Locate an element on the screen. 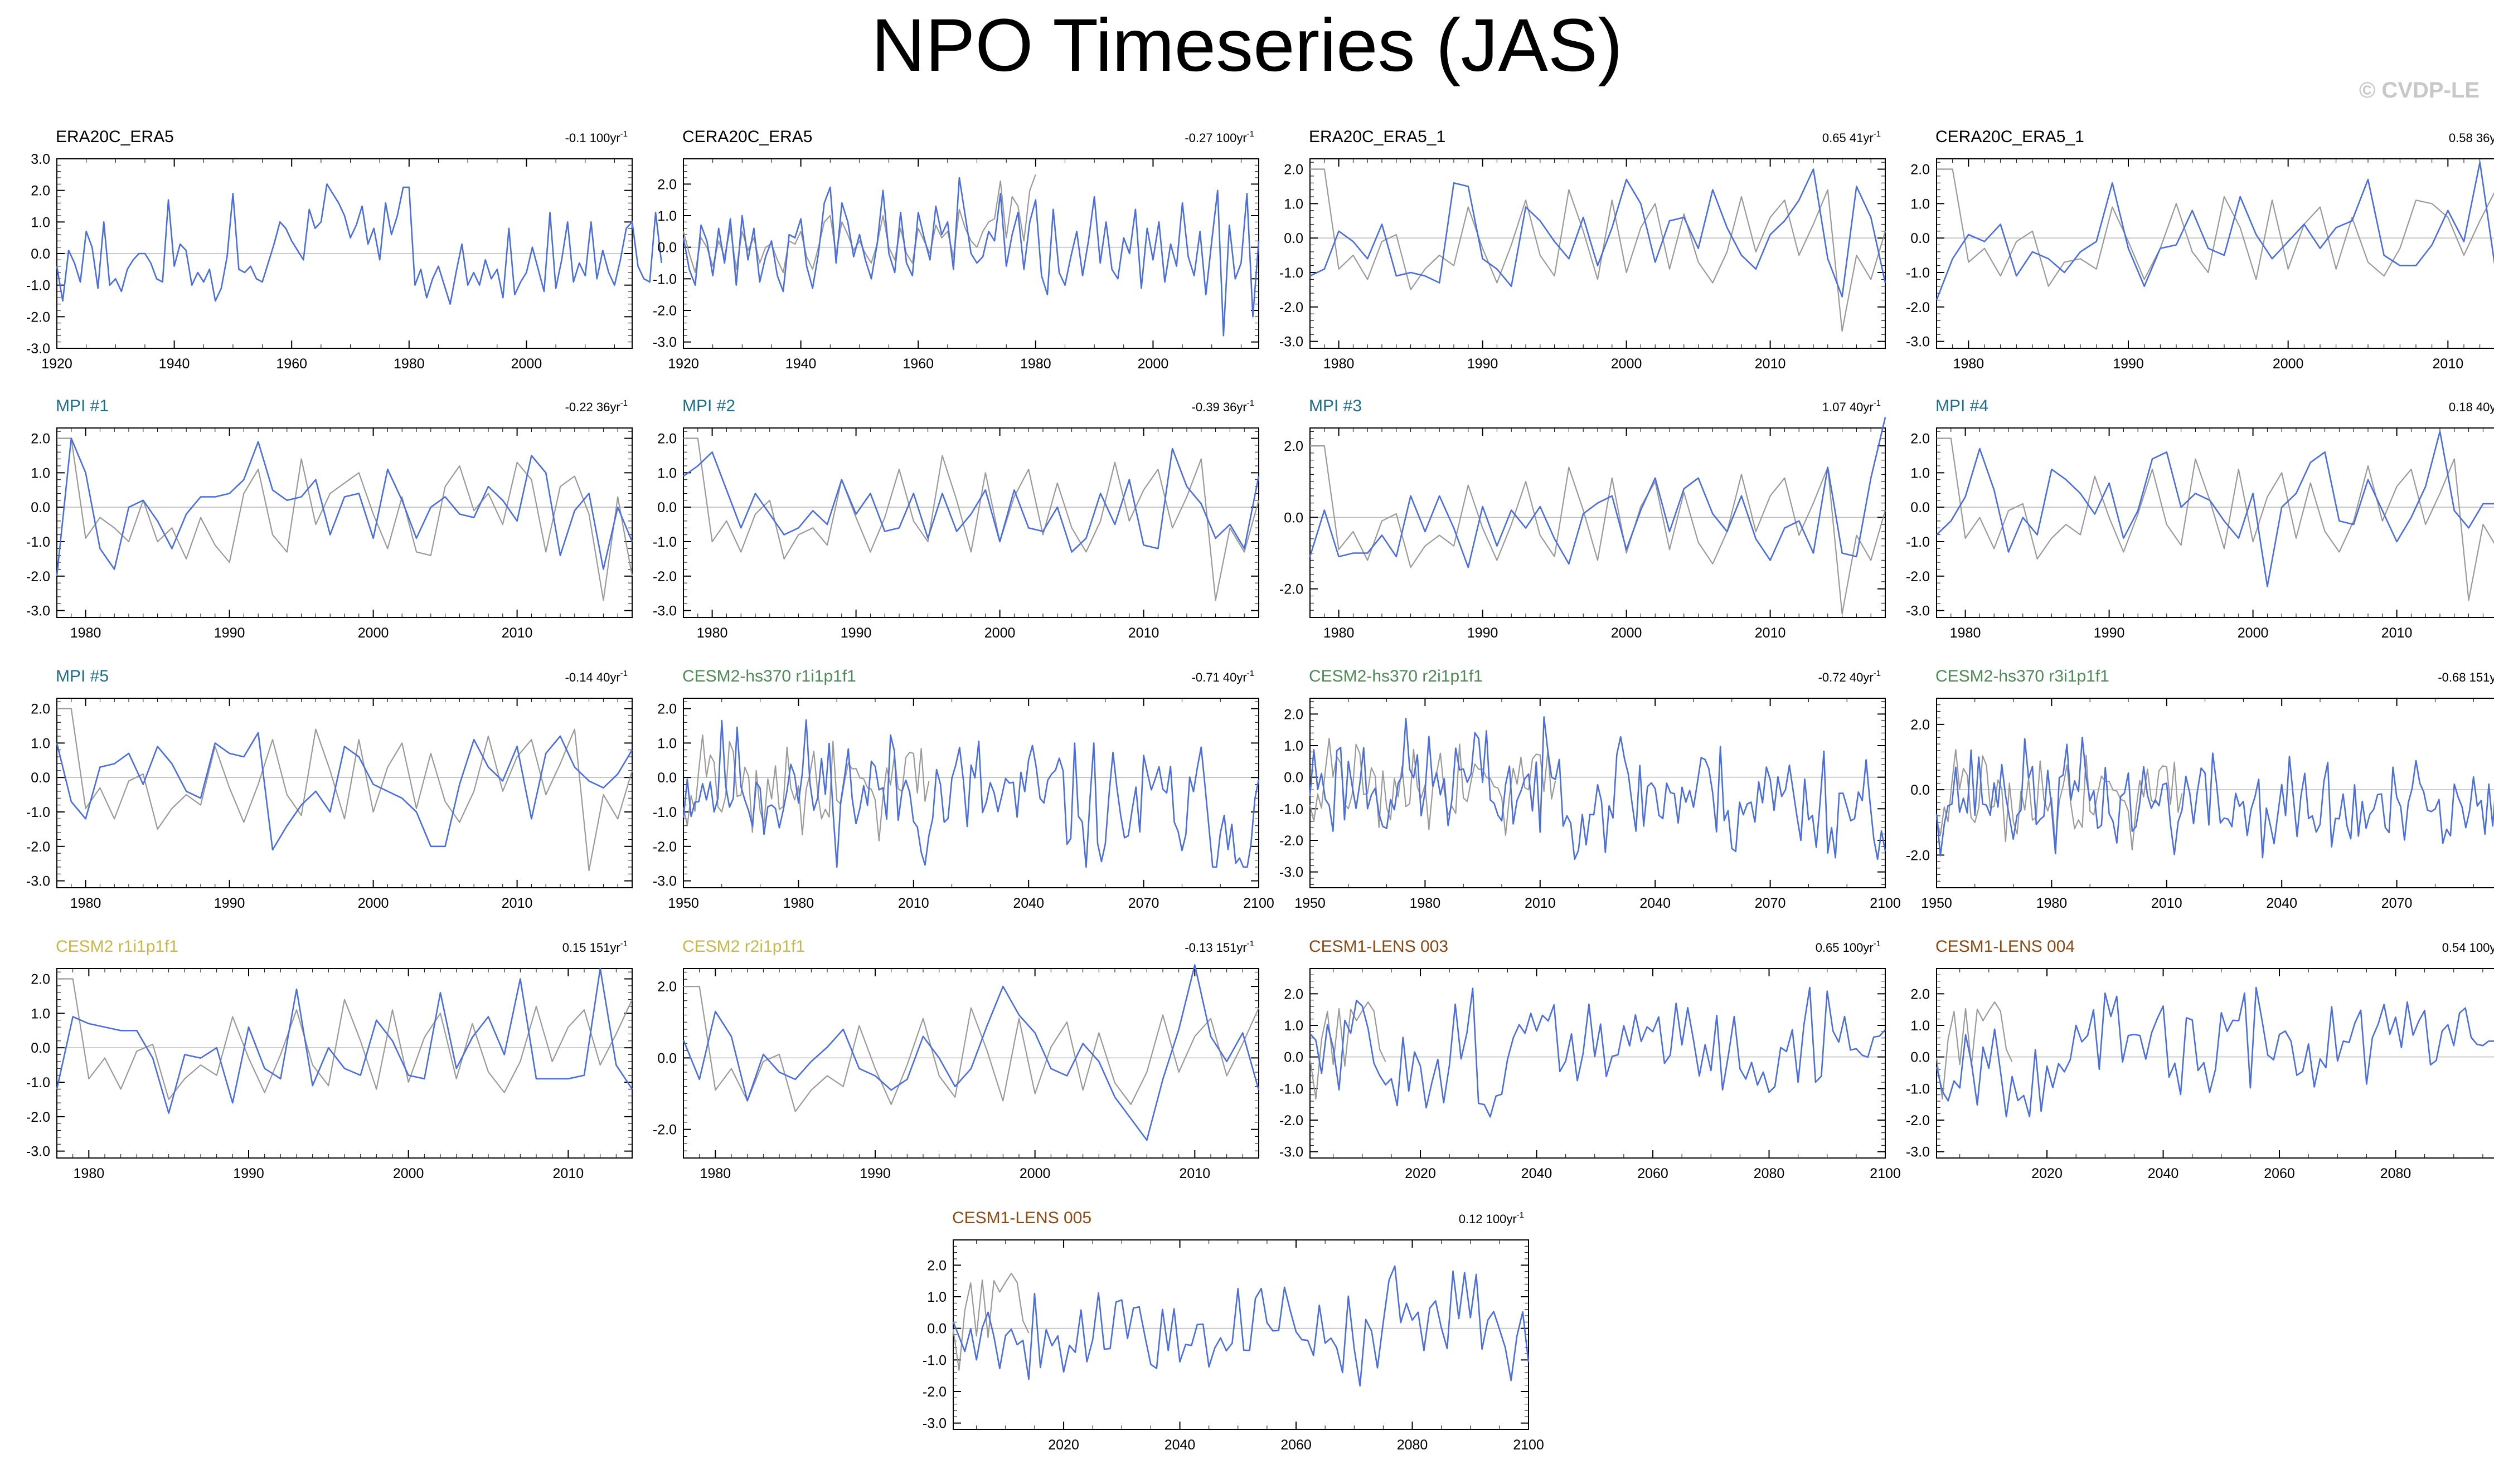  x-tick-label: 2070 is located at coordinates (2397, 903).